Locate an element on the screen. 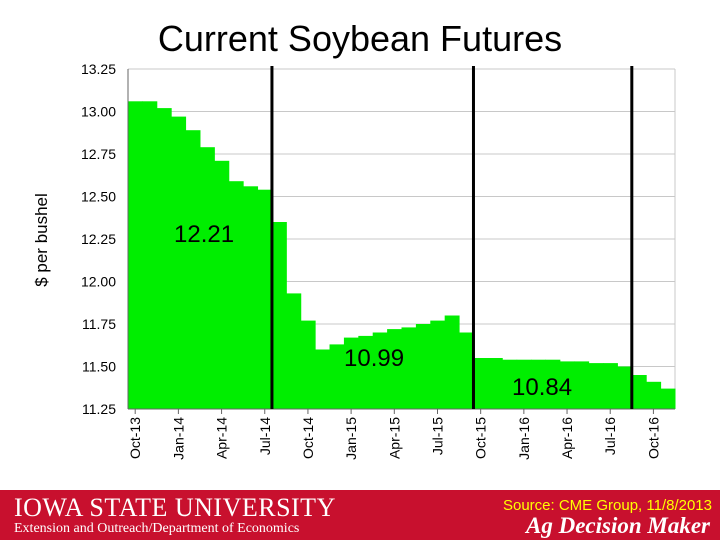 This screenshot has height=540, width=720. source-text: Source: CME Group, 11/8/2013 is located at coordinates (607, 505).